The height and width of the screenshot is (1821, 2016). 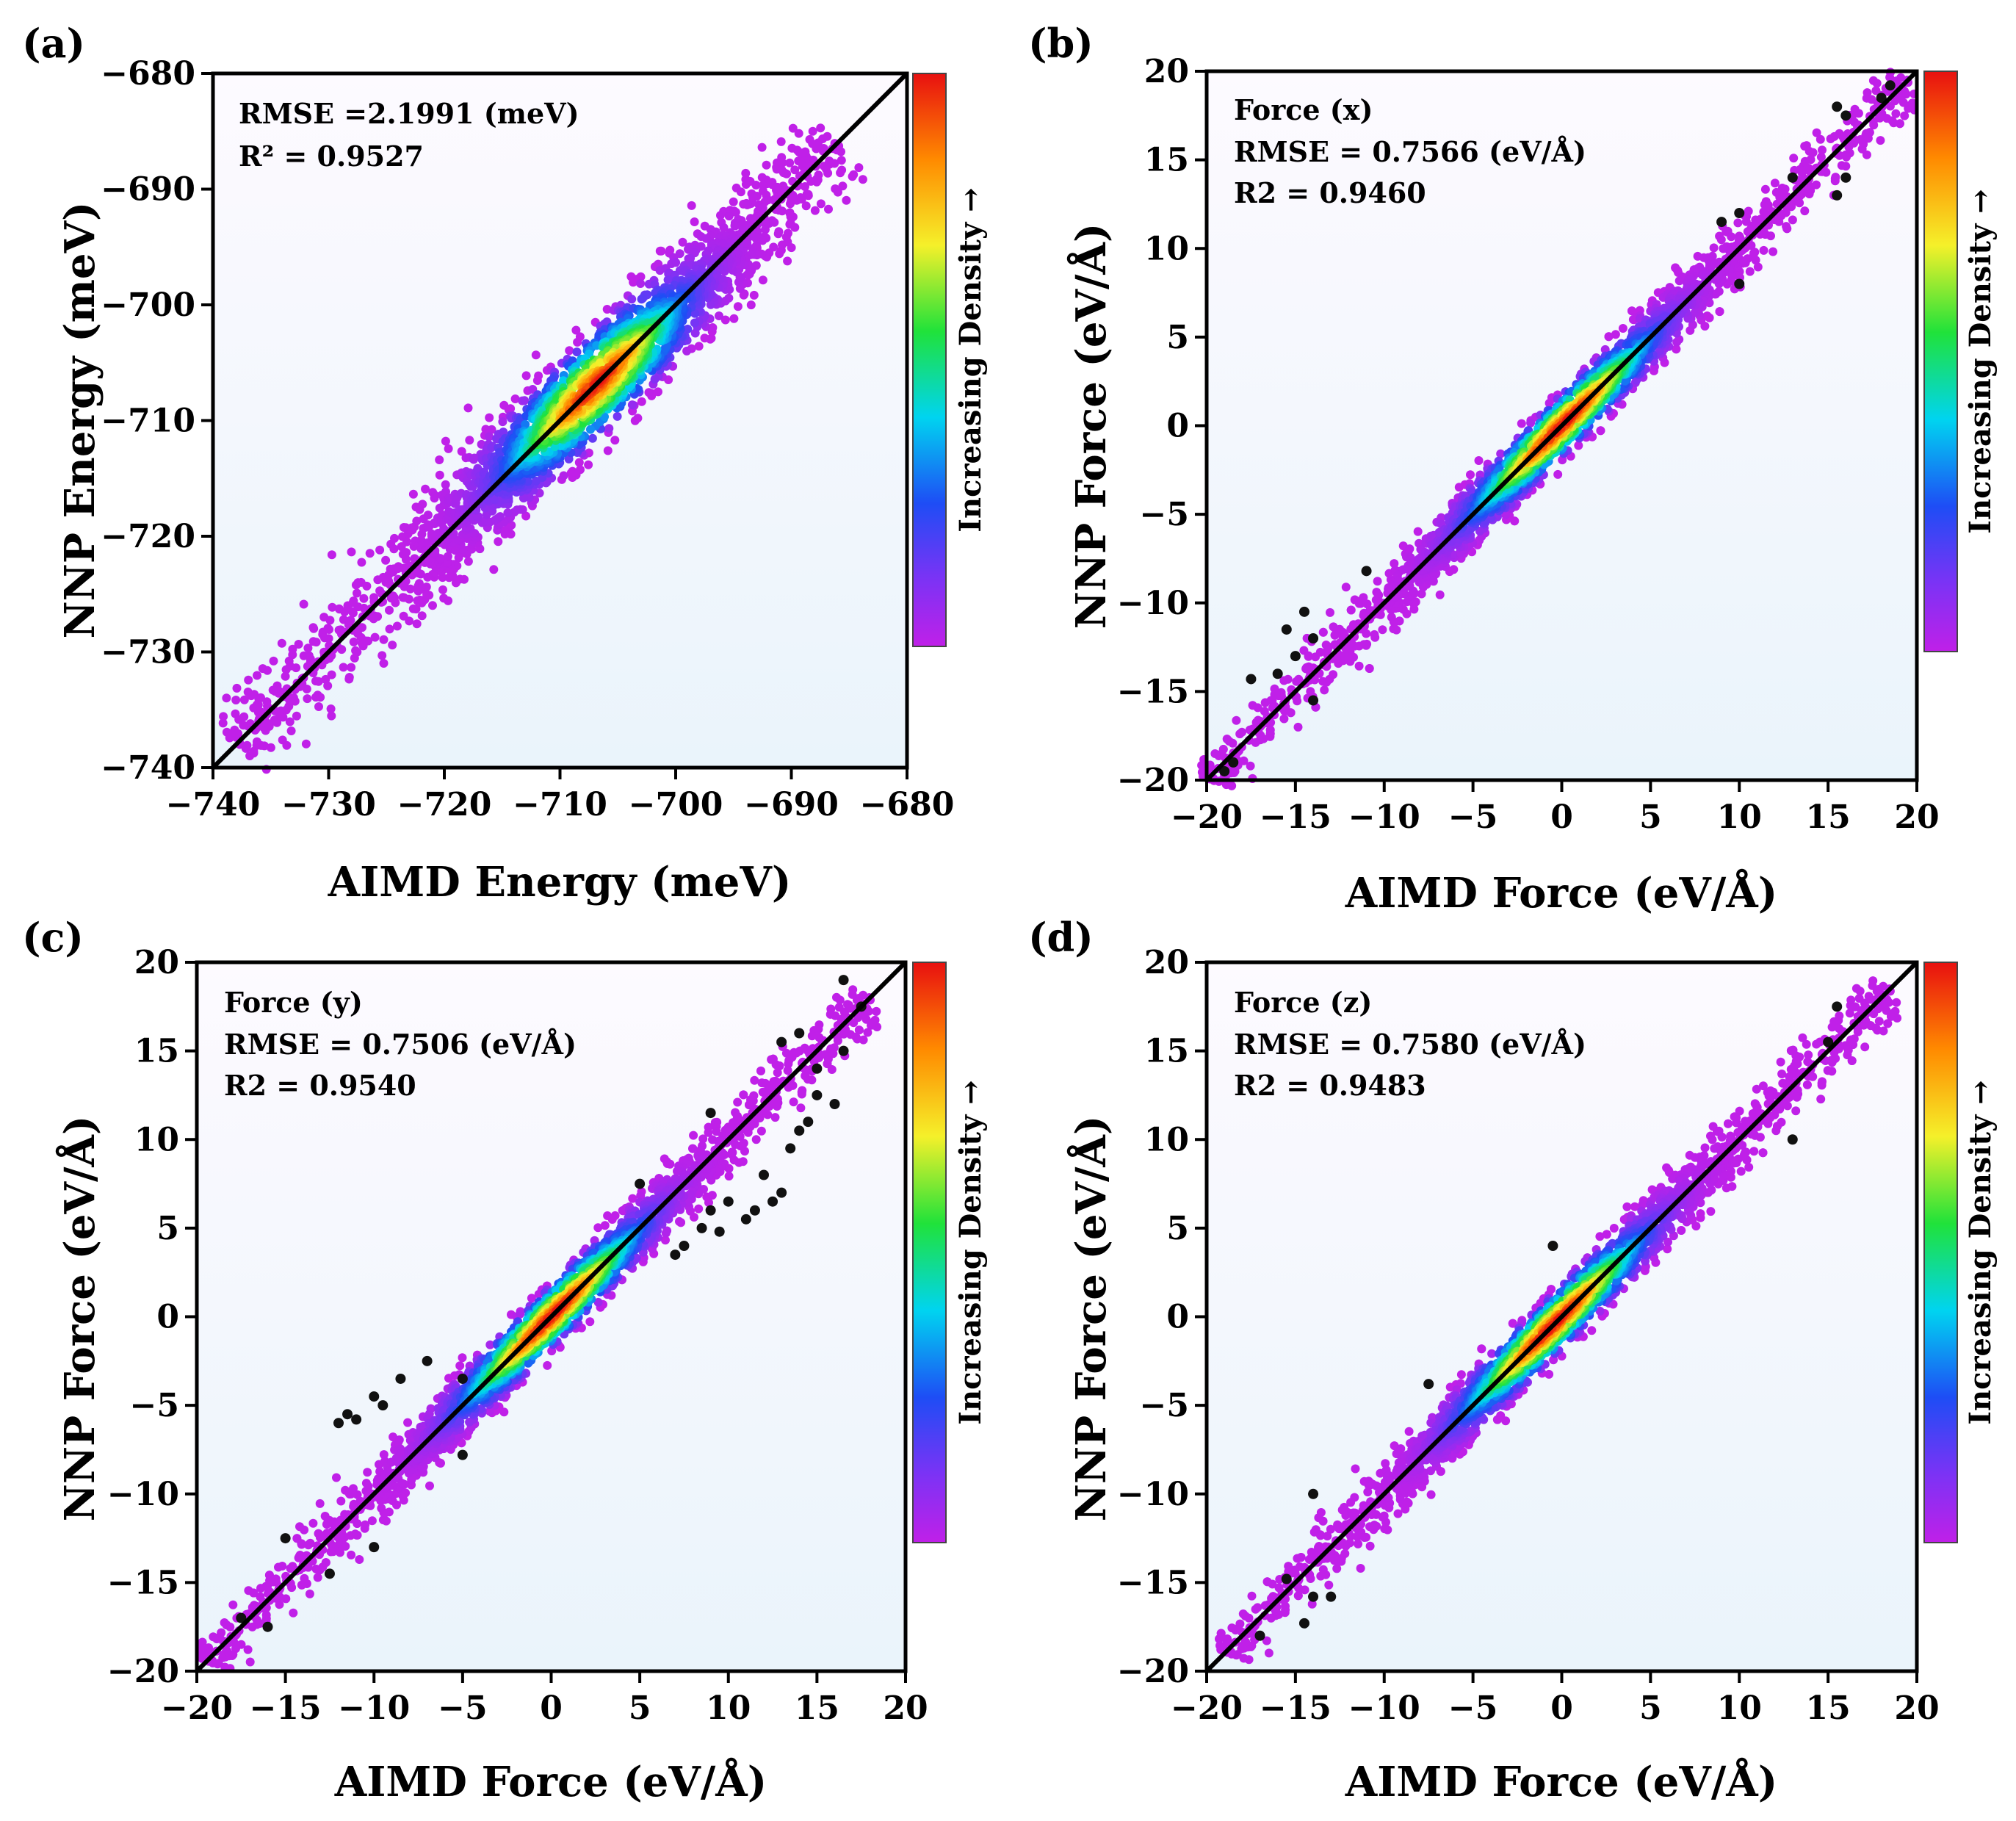 I want to click on x-tick-label: −710, so click(x=560, y=804).